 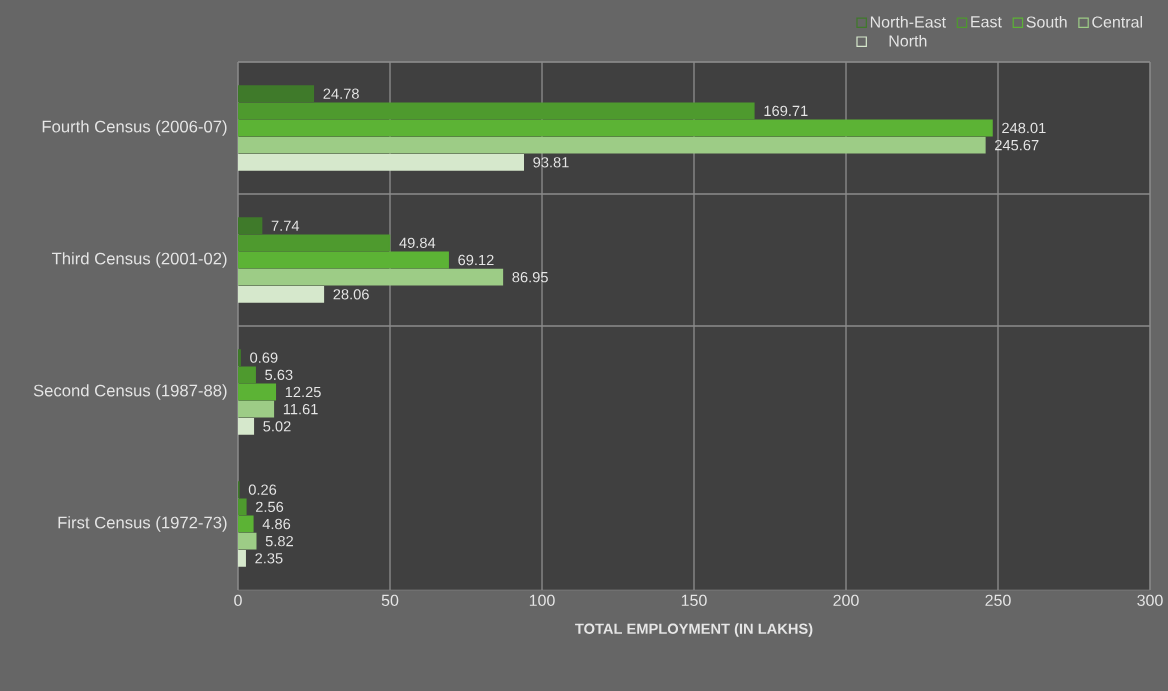 I want to click on data-label: 4.86, so click(x=276, y=524).